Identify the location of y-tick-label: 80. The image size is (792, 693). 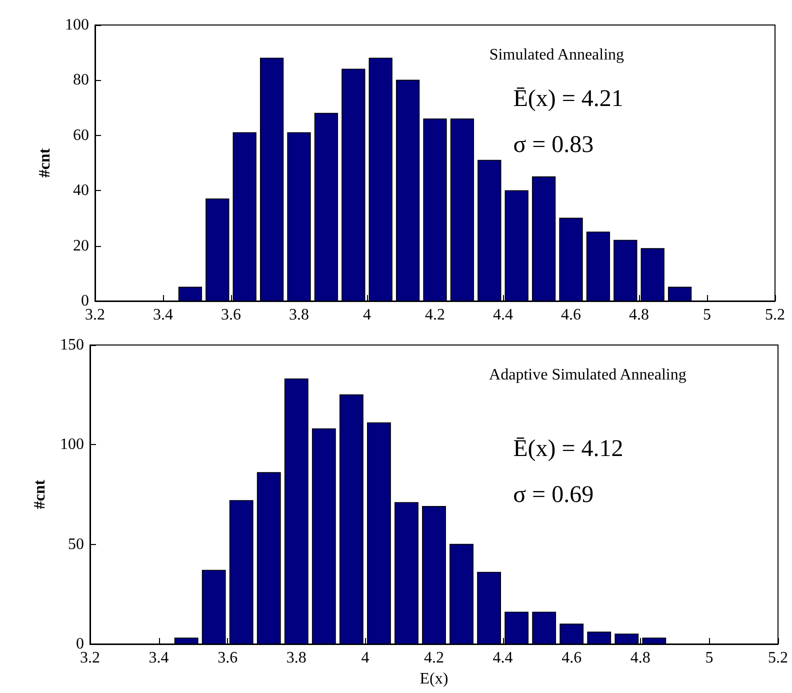
(81, 80).